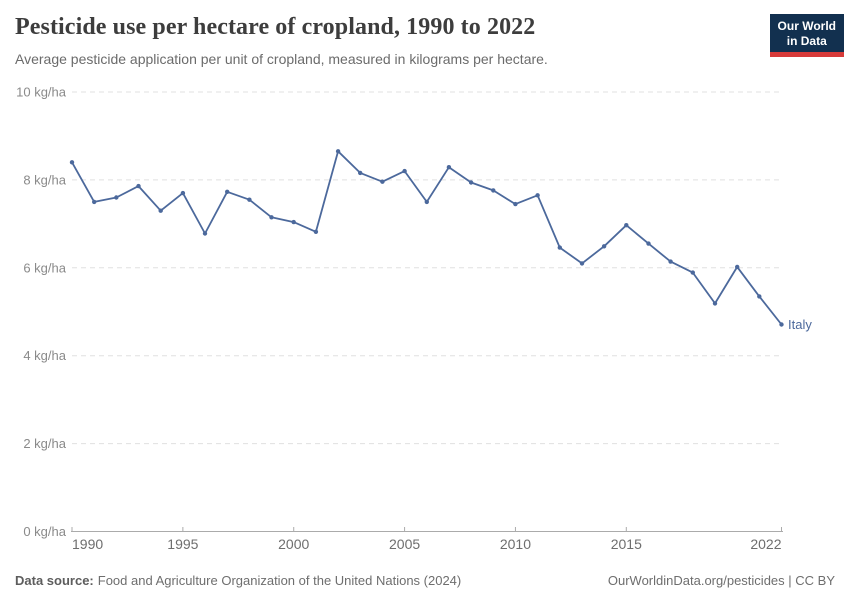  Describe the element at coordinates (404, 544) in the screenshot. I see `x-tick-label: 2005` at that location.